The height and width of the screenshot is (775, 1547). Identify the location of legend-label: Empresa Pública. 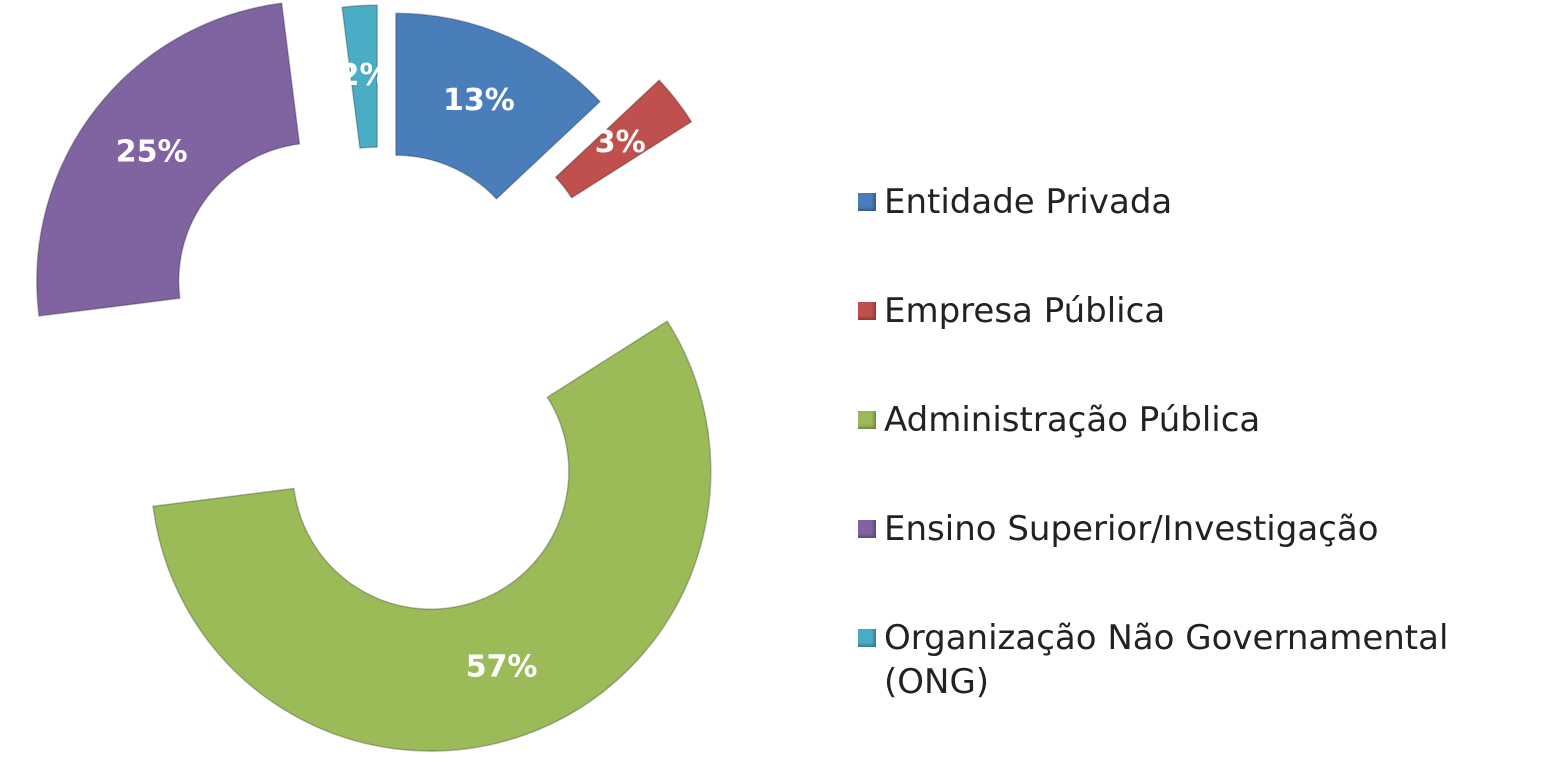
(1025, 311).